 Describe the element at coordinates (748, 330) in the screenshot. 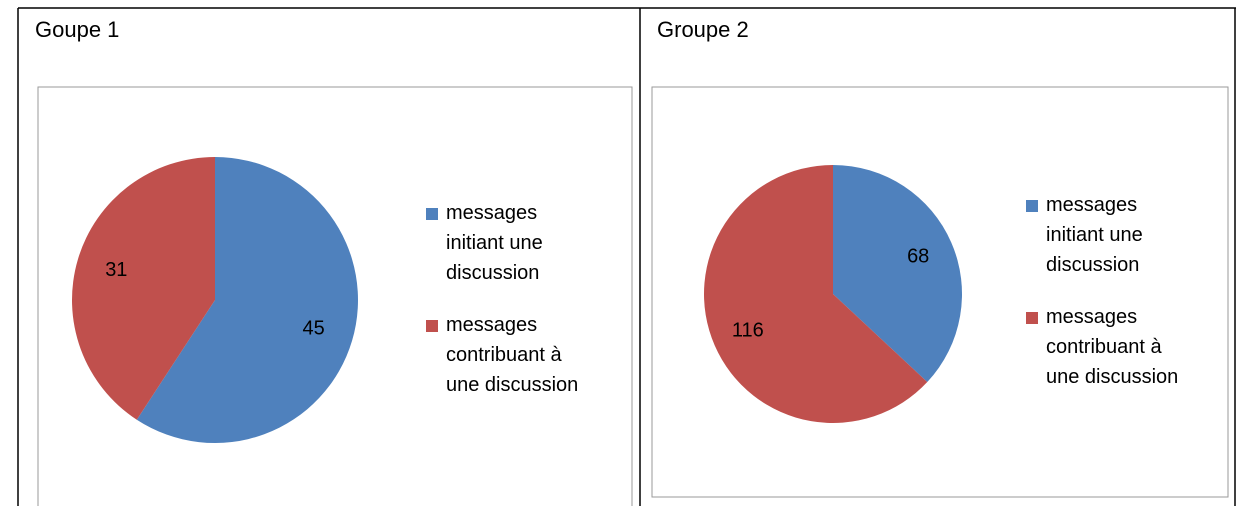

I see `data-label: 116` at that location.